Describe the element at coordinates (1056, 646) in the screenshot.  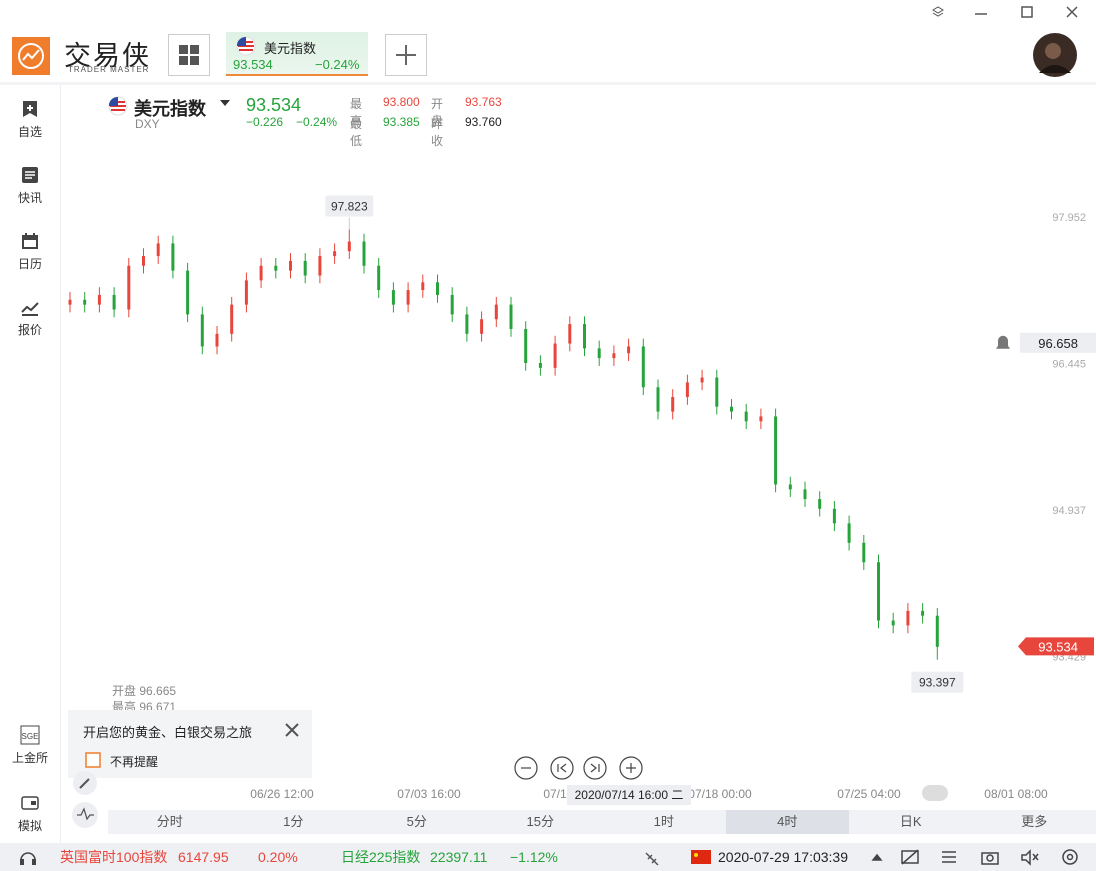
I see `last-price-box` at that location.